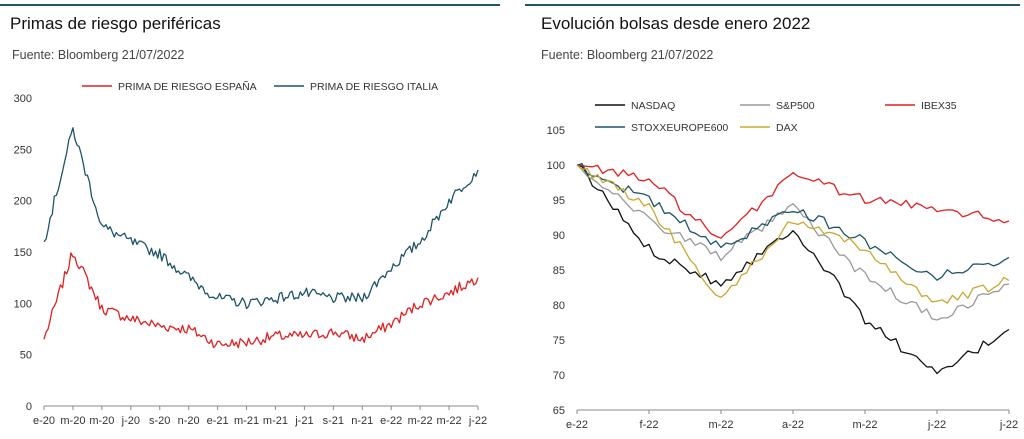  I want to click on series-line-ibex35, so click(793, 201).